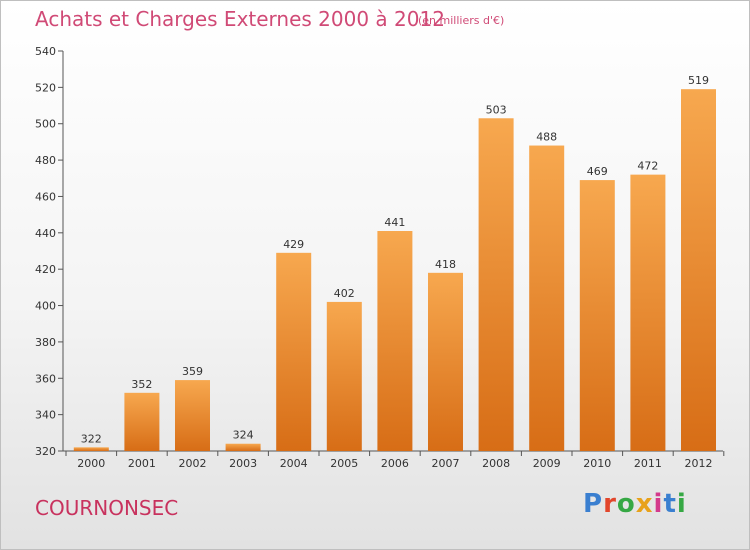  What do you see at coordinates (243, 463) in the screenshot?
I see `x-tick-label: 2003` at bounding box center [243, 463].